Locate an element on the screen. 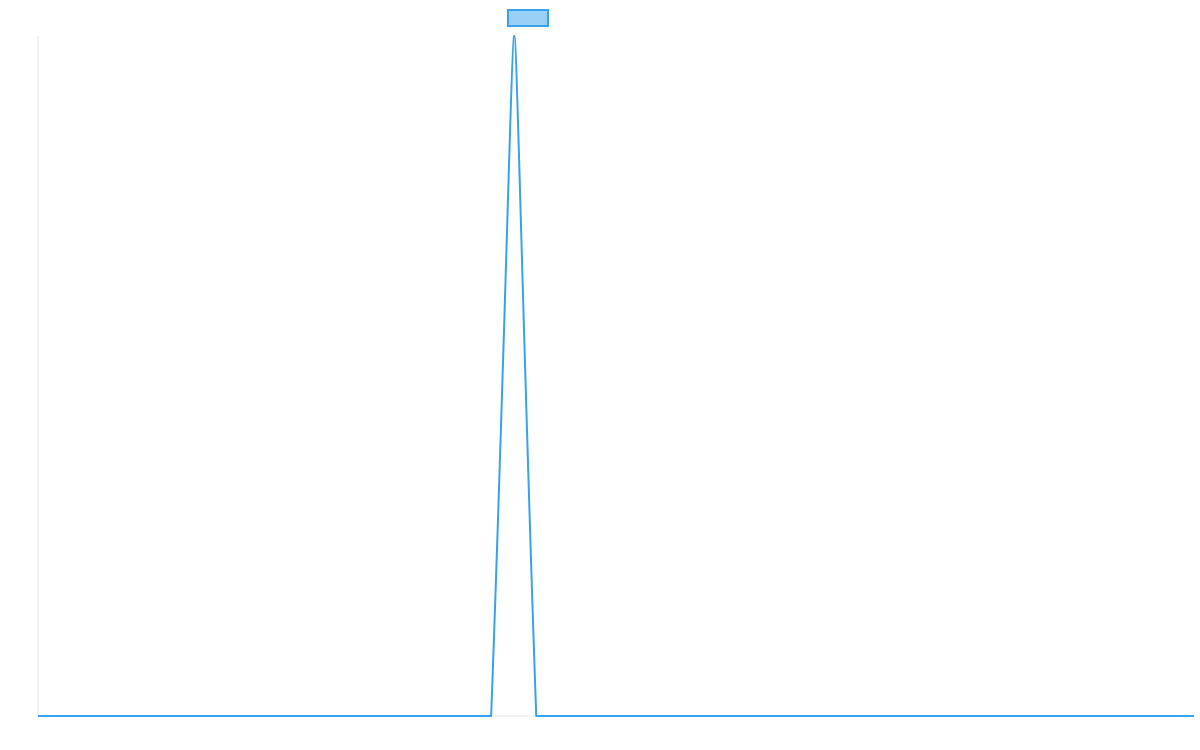  legend-swatch is located at coordinates (528, 18).